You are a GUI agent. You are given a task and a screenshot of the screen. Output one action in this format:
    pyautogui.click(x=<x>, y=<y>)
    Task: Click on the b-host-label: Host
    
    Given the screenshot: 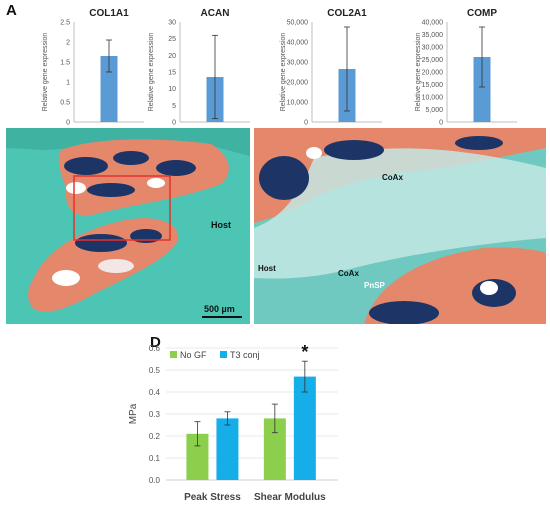 What is the action you would take?
    pyautogui.click(x=221, y=225)
    